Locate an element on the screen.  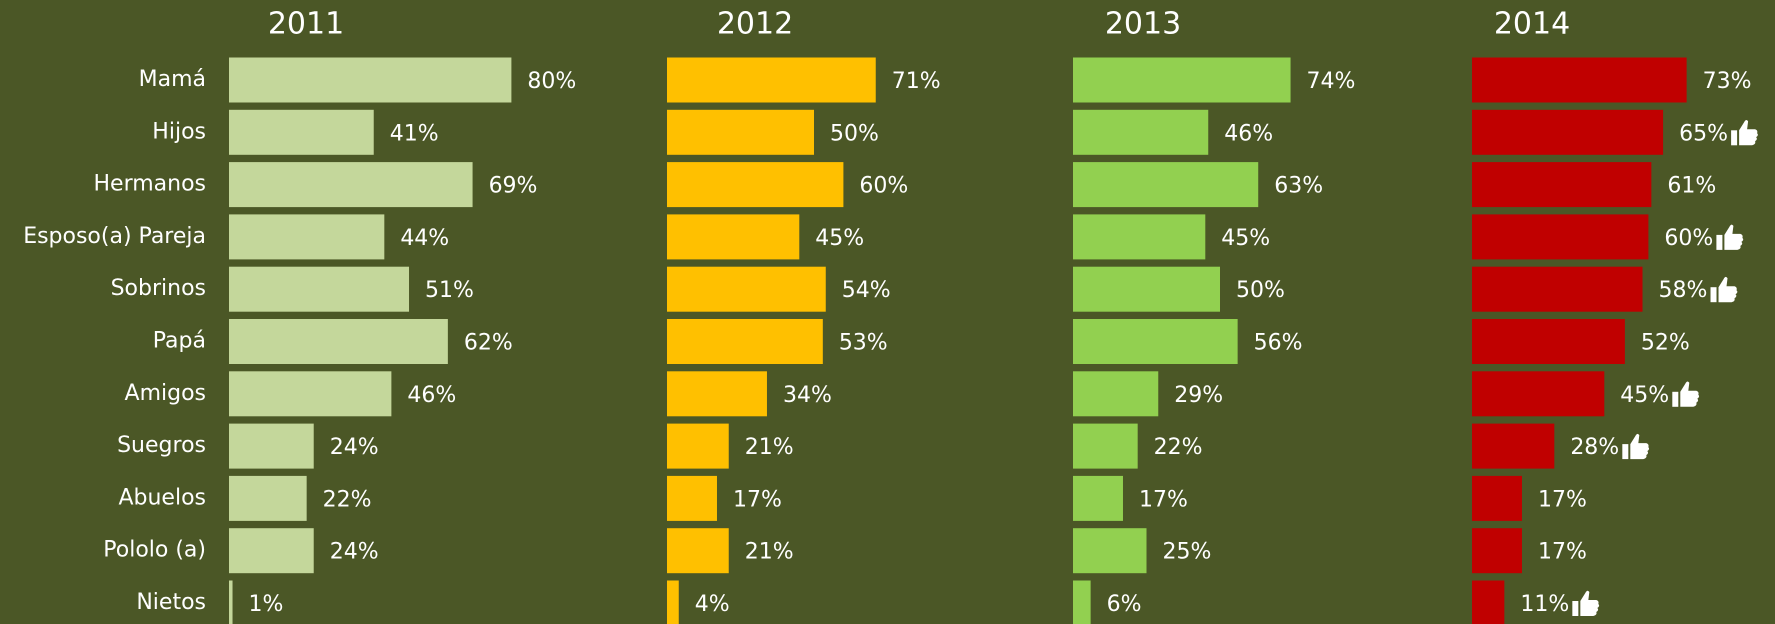
value-label: 71% is located at coordinates (916, 81).